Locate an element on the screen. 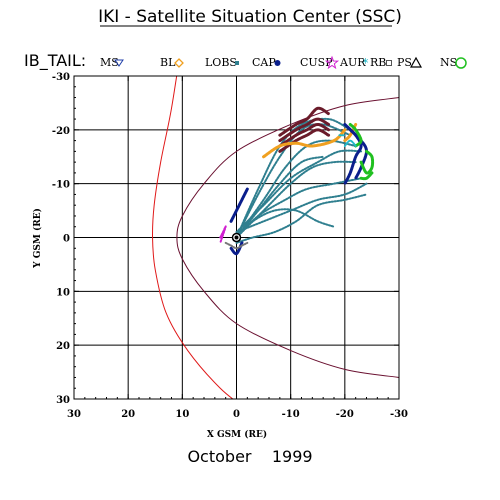 The height and width of the screenshot is (500, 500). legend-item-label: PS is located at coordinates (404, 62).